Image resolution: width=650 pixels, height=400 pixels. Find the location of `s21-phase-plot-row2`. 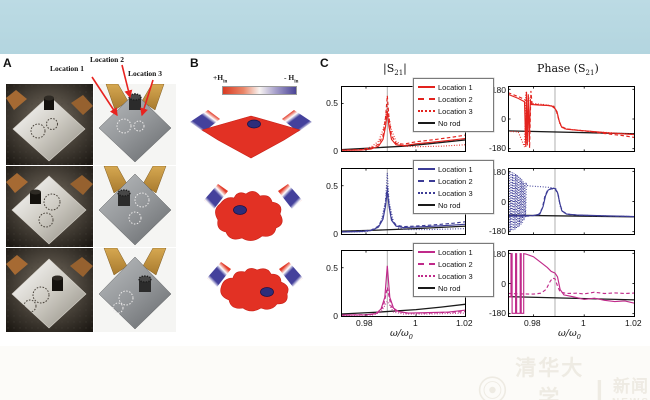

s21-phase-plot-row2 is located at coordinates (571, 201).